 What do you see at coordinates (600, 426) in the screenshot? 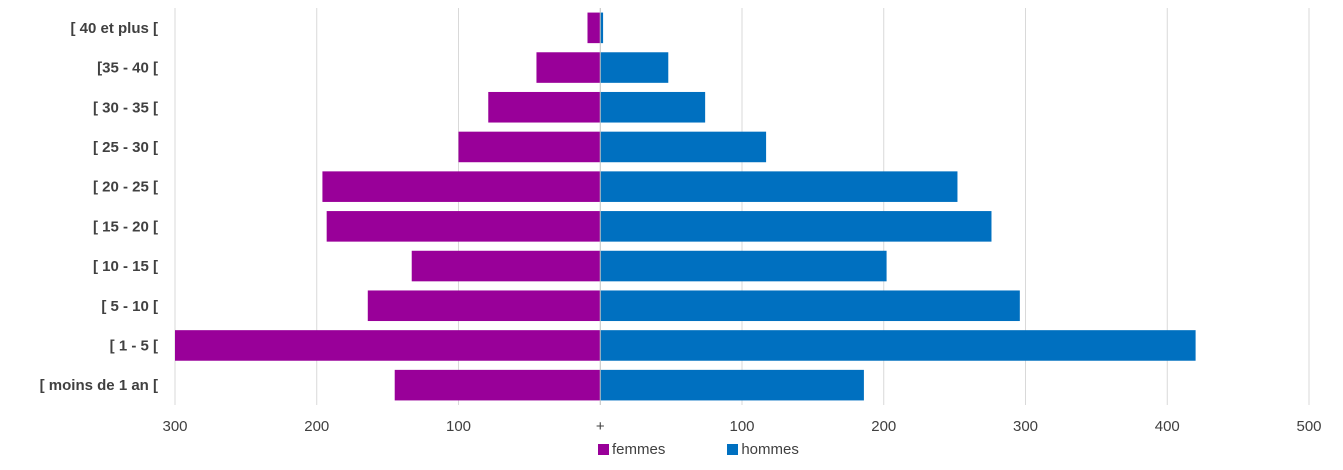
I see `x-tick-label: +` at bounding box center [600, 426].